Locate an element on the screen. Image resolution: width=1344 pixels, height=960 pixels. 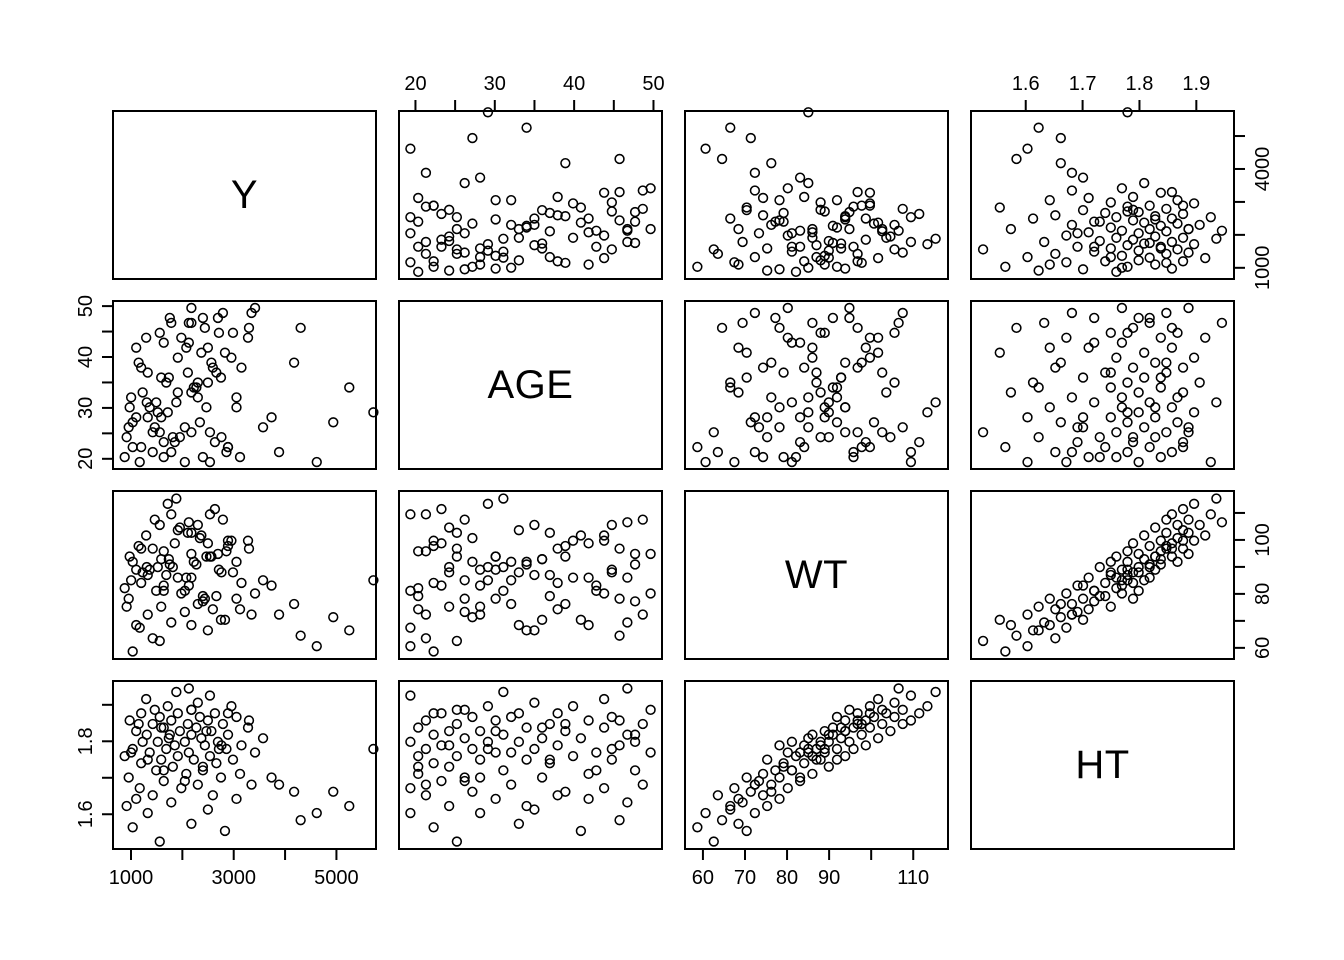
scatter-panel-WT-vs-AGE is located at coordinates (530, 575).